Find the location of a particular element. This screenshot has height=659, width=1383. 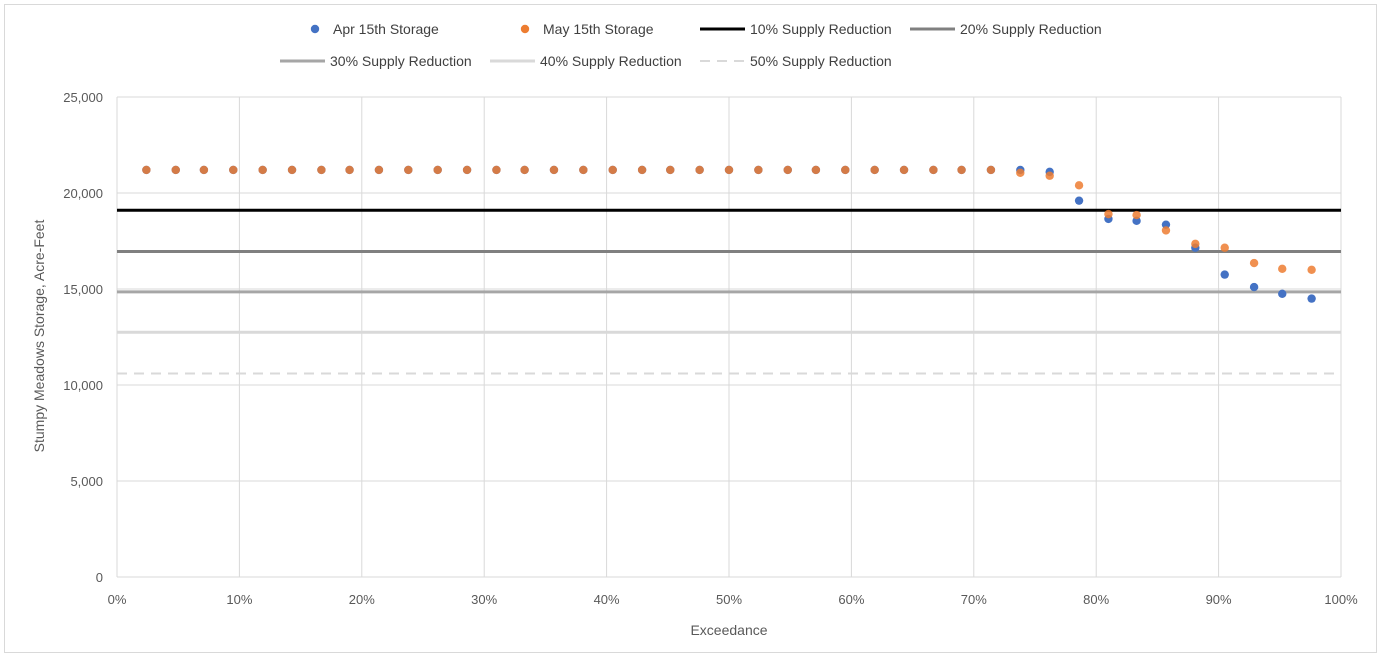

x-tick-label: 0% is located at coordinates (117, 599).